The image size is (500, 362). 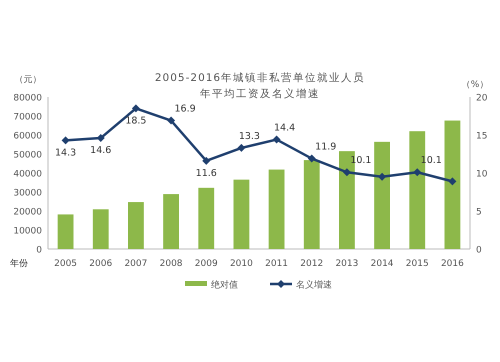 What do you see at coordinates (417, 264) in the screenshot?
I see `x-tick-label: 2015` at bounding box center [417, 264].